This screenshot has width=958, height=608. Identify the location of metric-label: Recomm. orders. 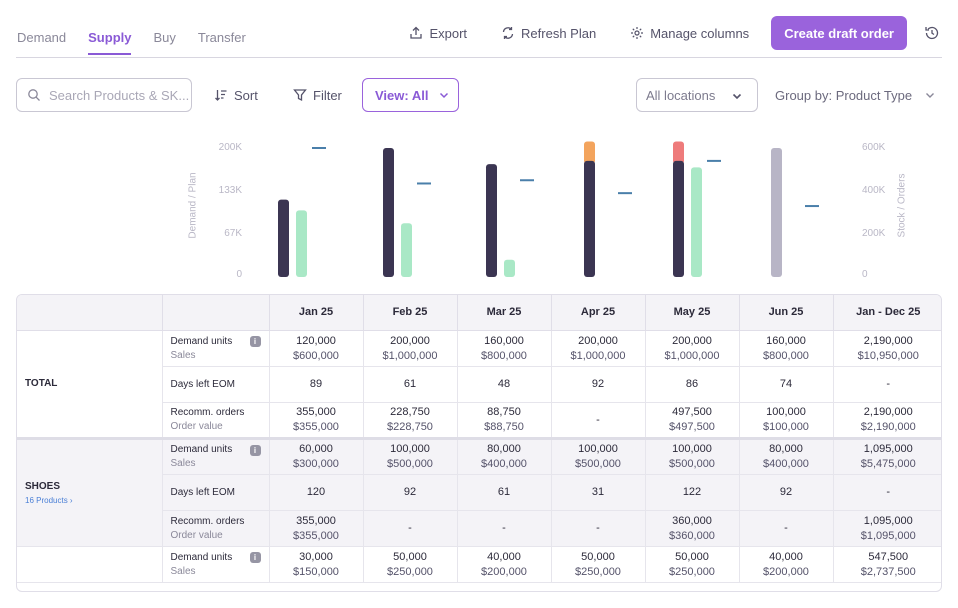
(207, 412).